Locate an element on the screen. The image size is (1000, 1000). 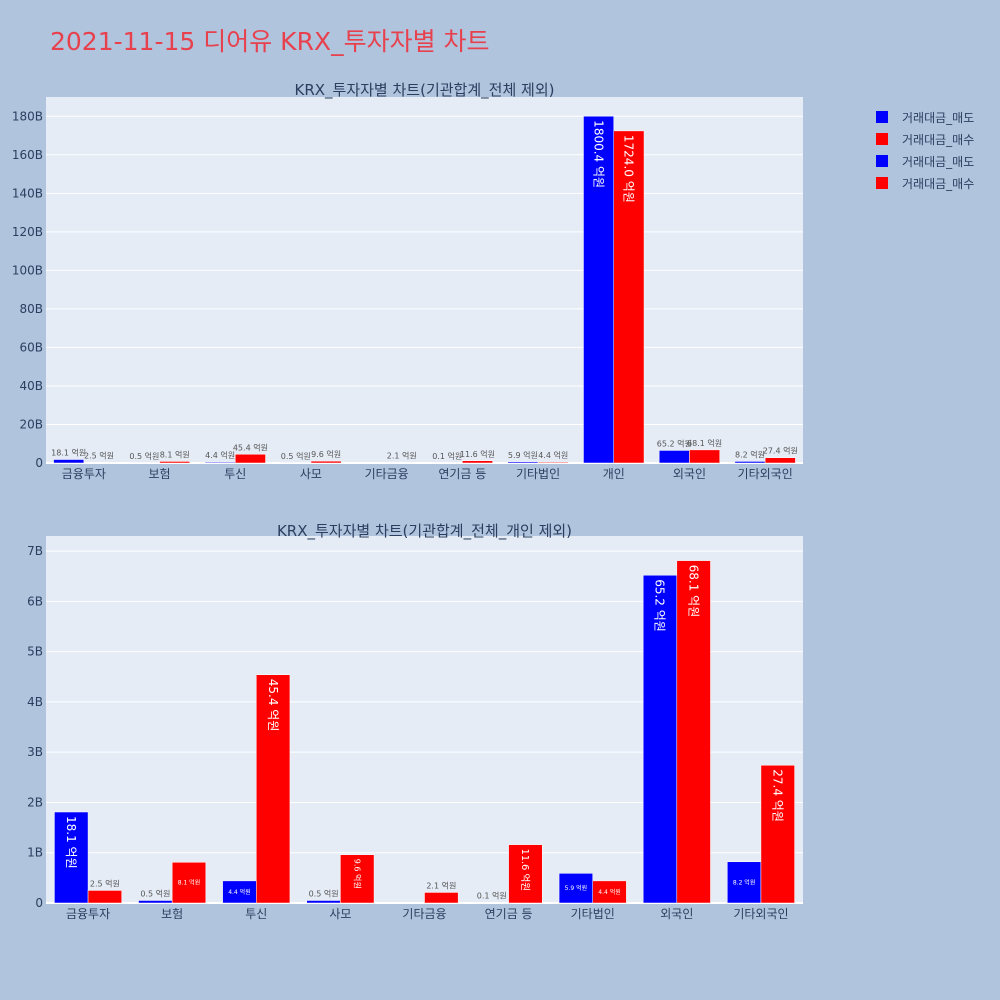
page-title: 2021-11-15 디어유 KRX_투자자별 차트 is located at coordinates (270, 41).